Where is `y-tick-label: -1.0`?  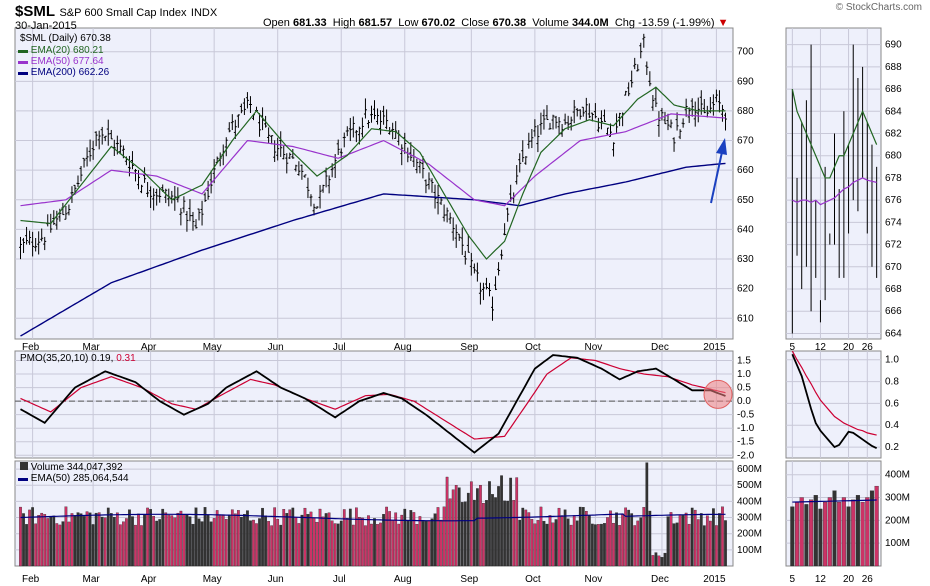
y-tick-label: -1.0 is located at coordinates (746, 428).